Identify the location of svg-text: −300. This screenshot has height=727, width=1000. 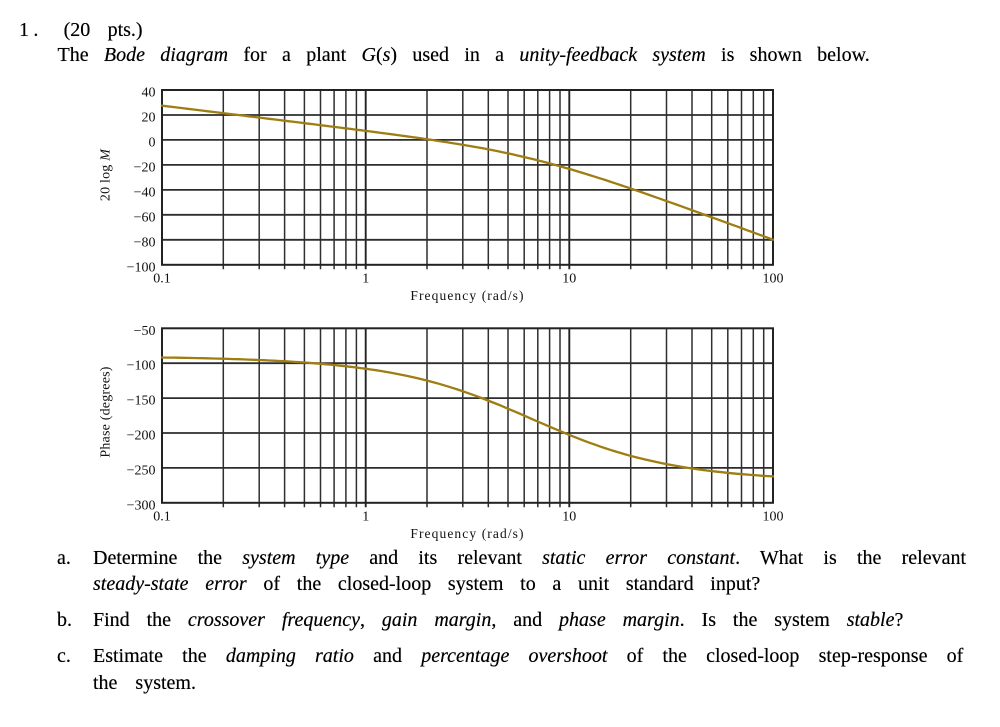
(141, 505).